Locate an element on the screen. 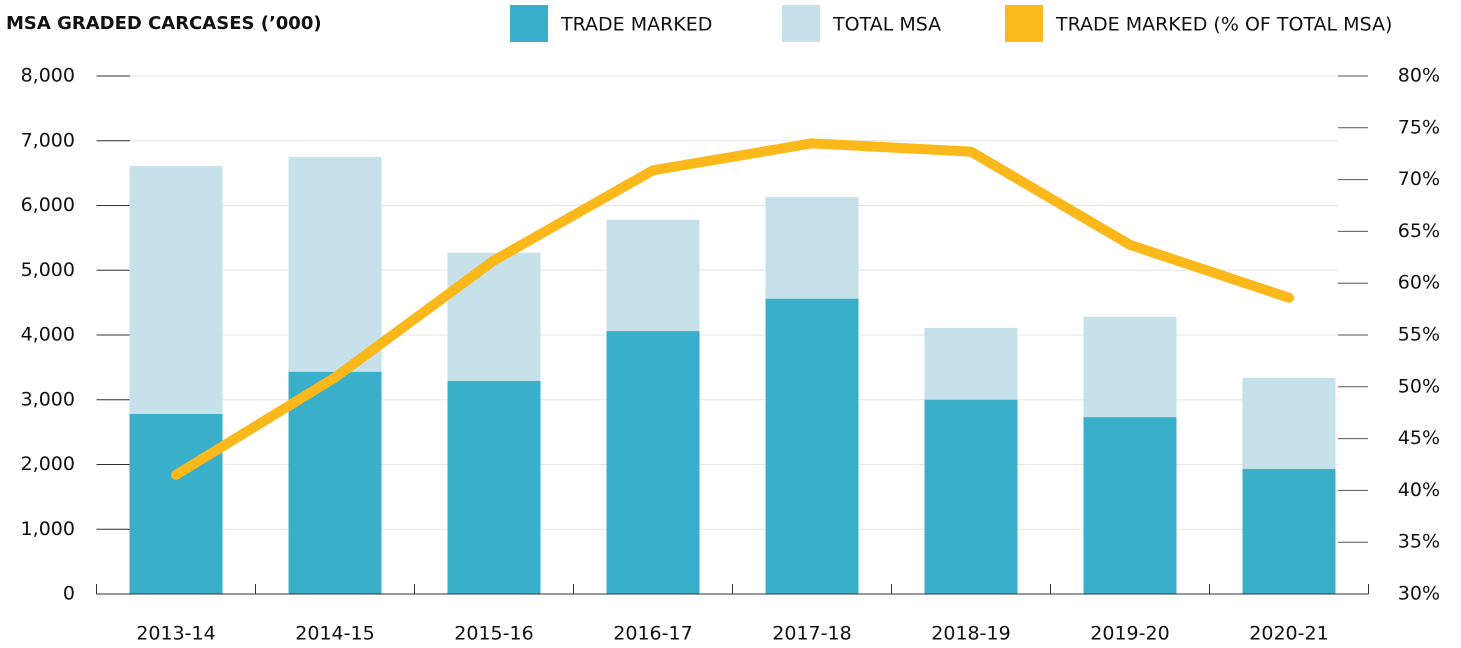 The height and width of the screenshot is (648, 1461). x-tick-label: 2014-15 is located at coordinates (334, 634).